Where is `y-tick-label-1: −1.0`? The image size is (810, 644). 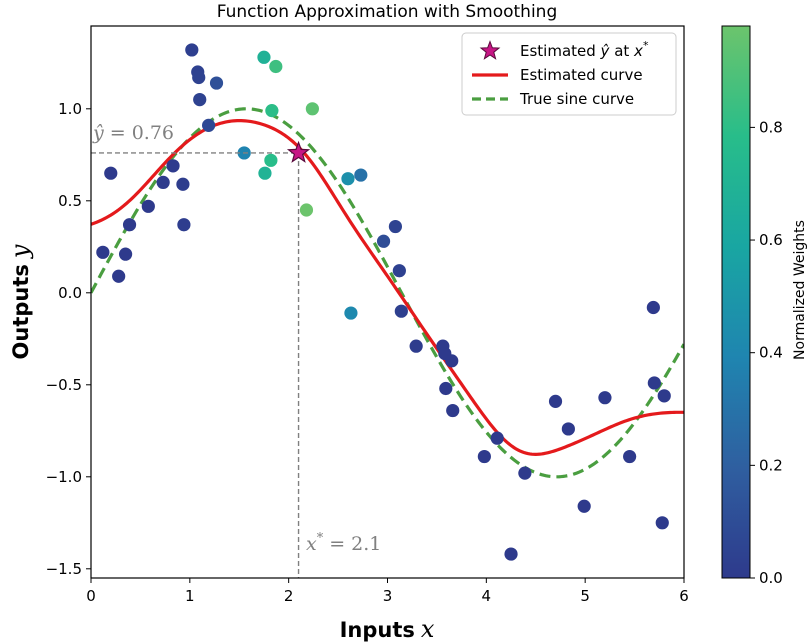 y-tick-label-1: −1.0 is located at coordinates (64, 477).